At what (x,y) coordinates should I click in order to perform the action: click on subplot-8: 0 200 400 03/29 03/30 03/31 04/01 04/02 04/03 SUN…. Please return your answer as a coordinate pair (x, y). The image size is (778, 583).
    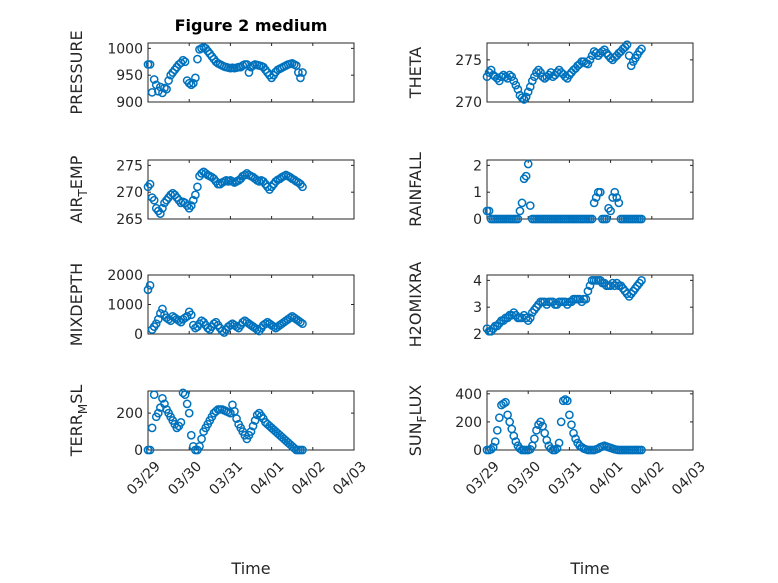
    Looking at the image, I should click on (557, 481).